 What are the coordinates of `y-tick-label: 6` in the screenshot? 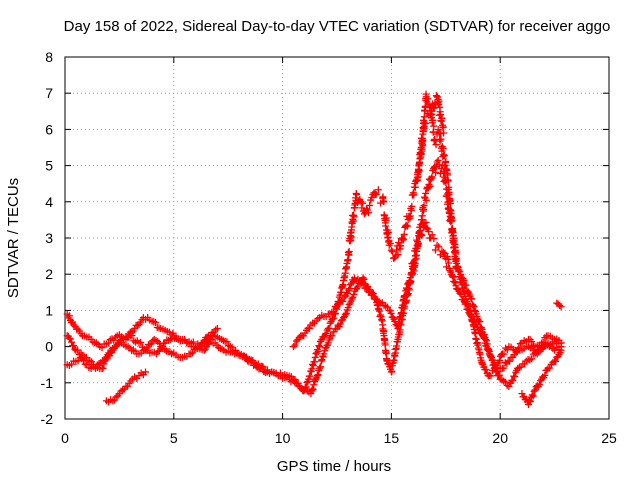 It's located at (49, 129).